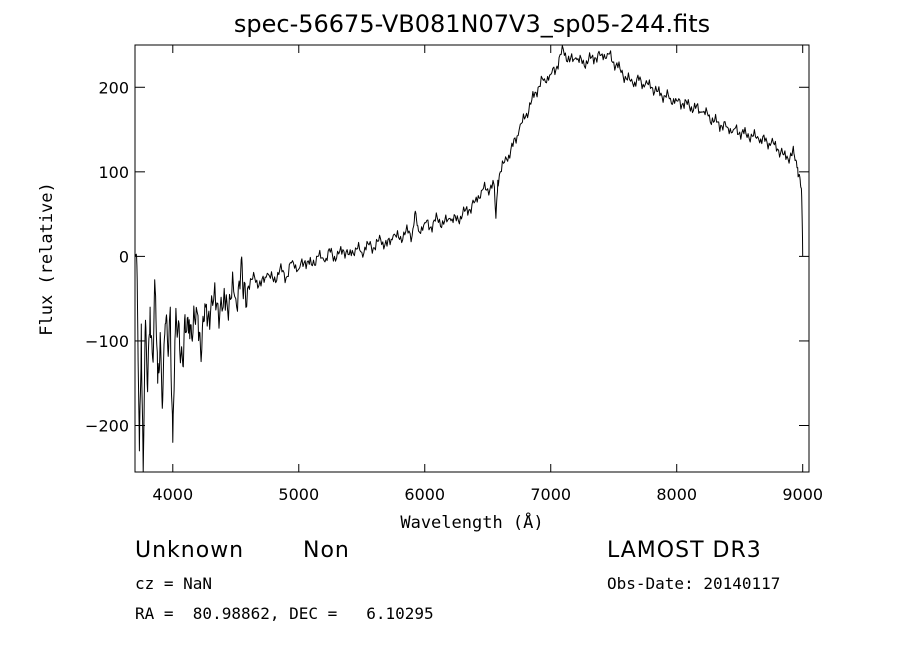 This screenshot has height=649, width=900. I want to click on y-tick-label: −100, so click(107, 341).